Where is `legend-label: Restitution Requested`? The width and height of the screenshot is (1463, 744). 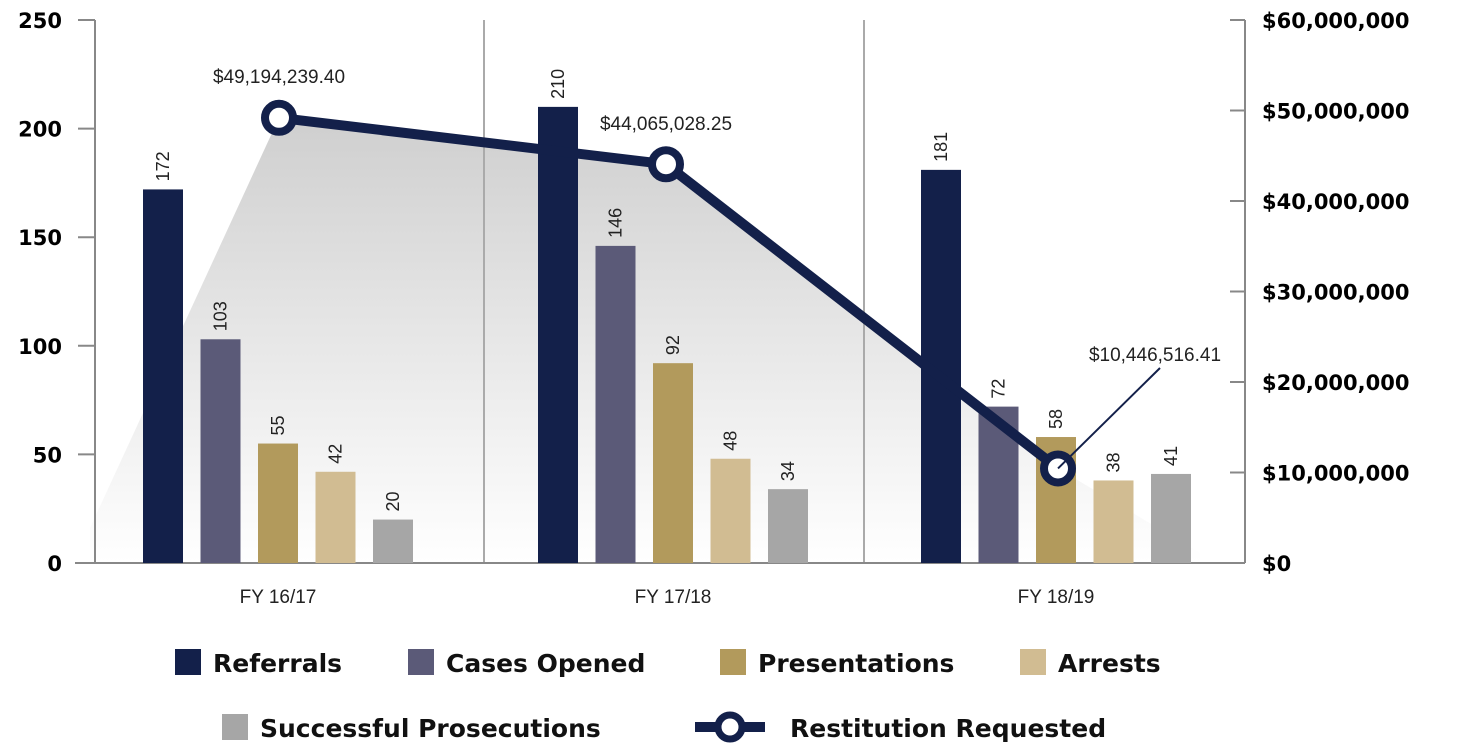
legend-label: Restitution Requested is located at coordinates (948, 728).